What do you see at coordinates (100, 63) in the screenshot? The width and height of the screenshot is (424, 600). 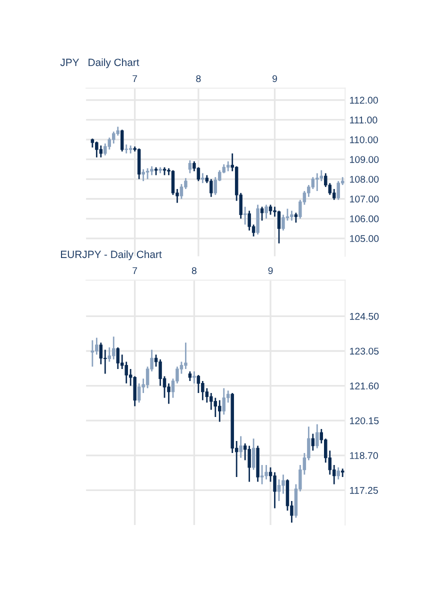 I see `chart-title: JPY Daily Chart` at bounding box center [100, 63].